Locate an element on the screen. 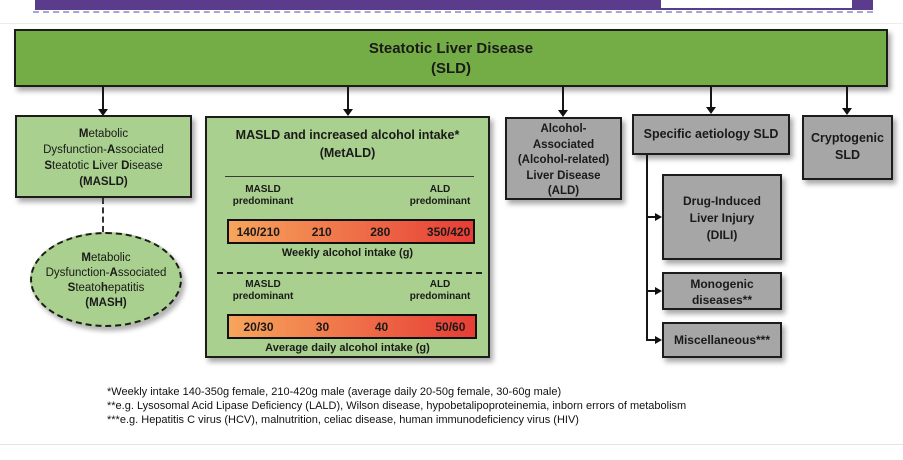 This screenshot has height=460, width=903. mash-line4: (MASH) is located at coordinates (106, 303).